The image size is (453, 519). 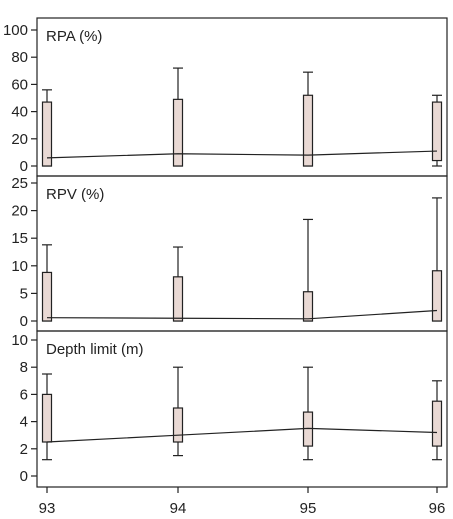 I want to click on y-tick: 25, so click(x=24, y=183).